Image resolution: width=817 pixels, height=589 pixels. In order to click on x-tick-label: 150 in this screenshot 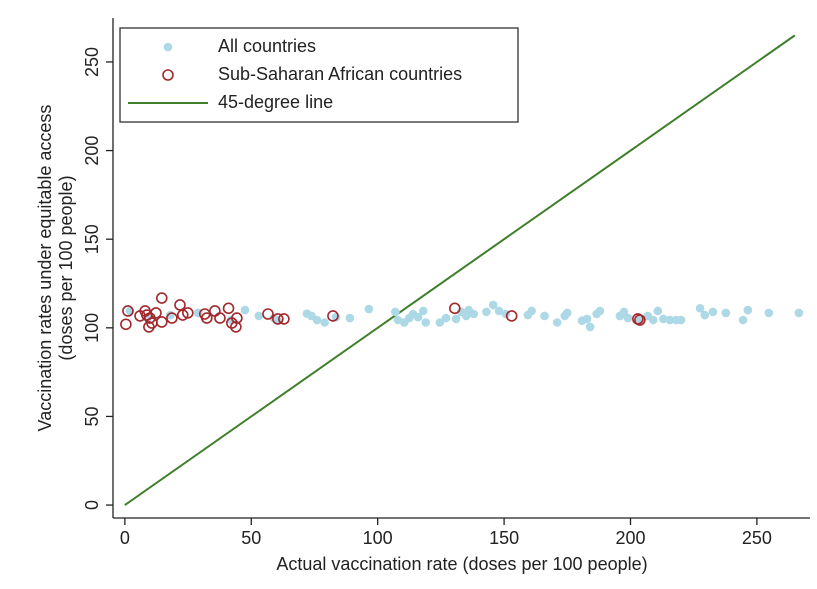, I will do `click(504, 538)`.